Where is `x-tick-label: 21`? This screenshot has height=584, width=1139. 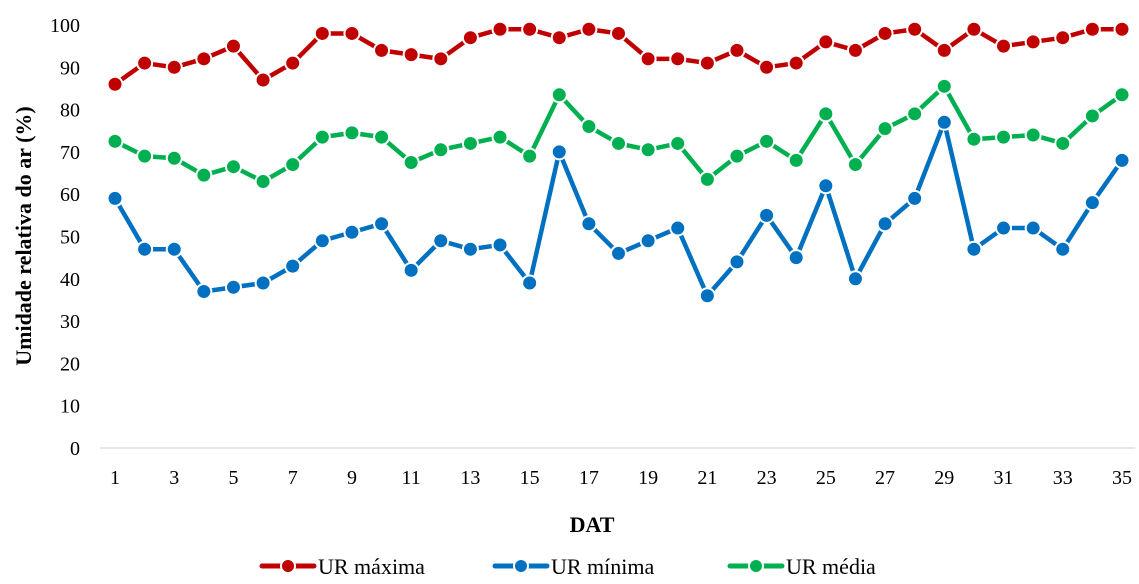
x-tick-label: 21 is located at coordinates (707, 478).